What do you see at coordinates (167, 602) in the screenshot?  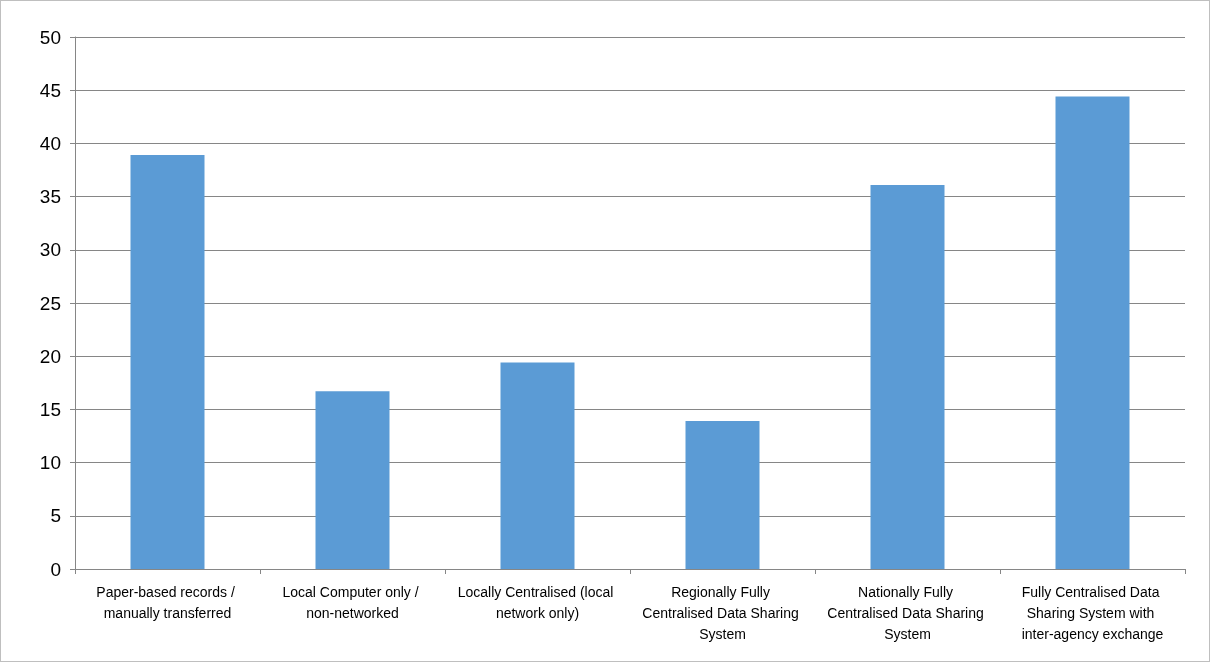 I see `x-tick-label: Paper-based records / manually transferred` at bounding box center [167, 602].